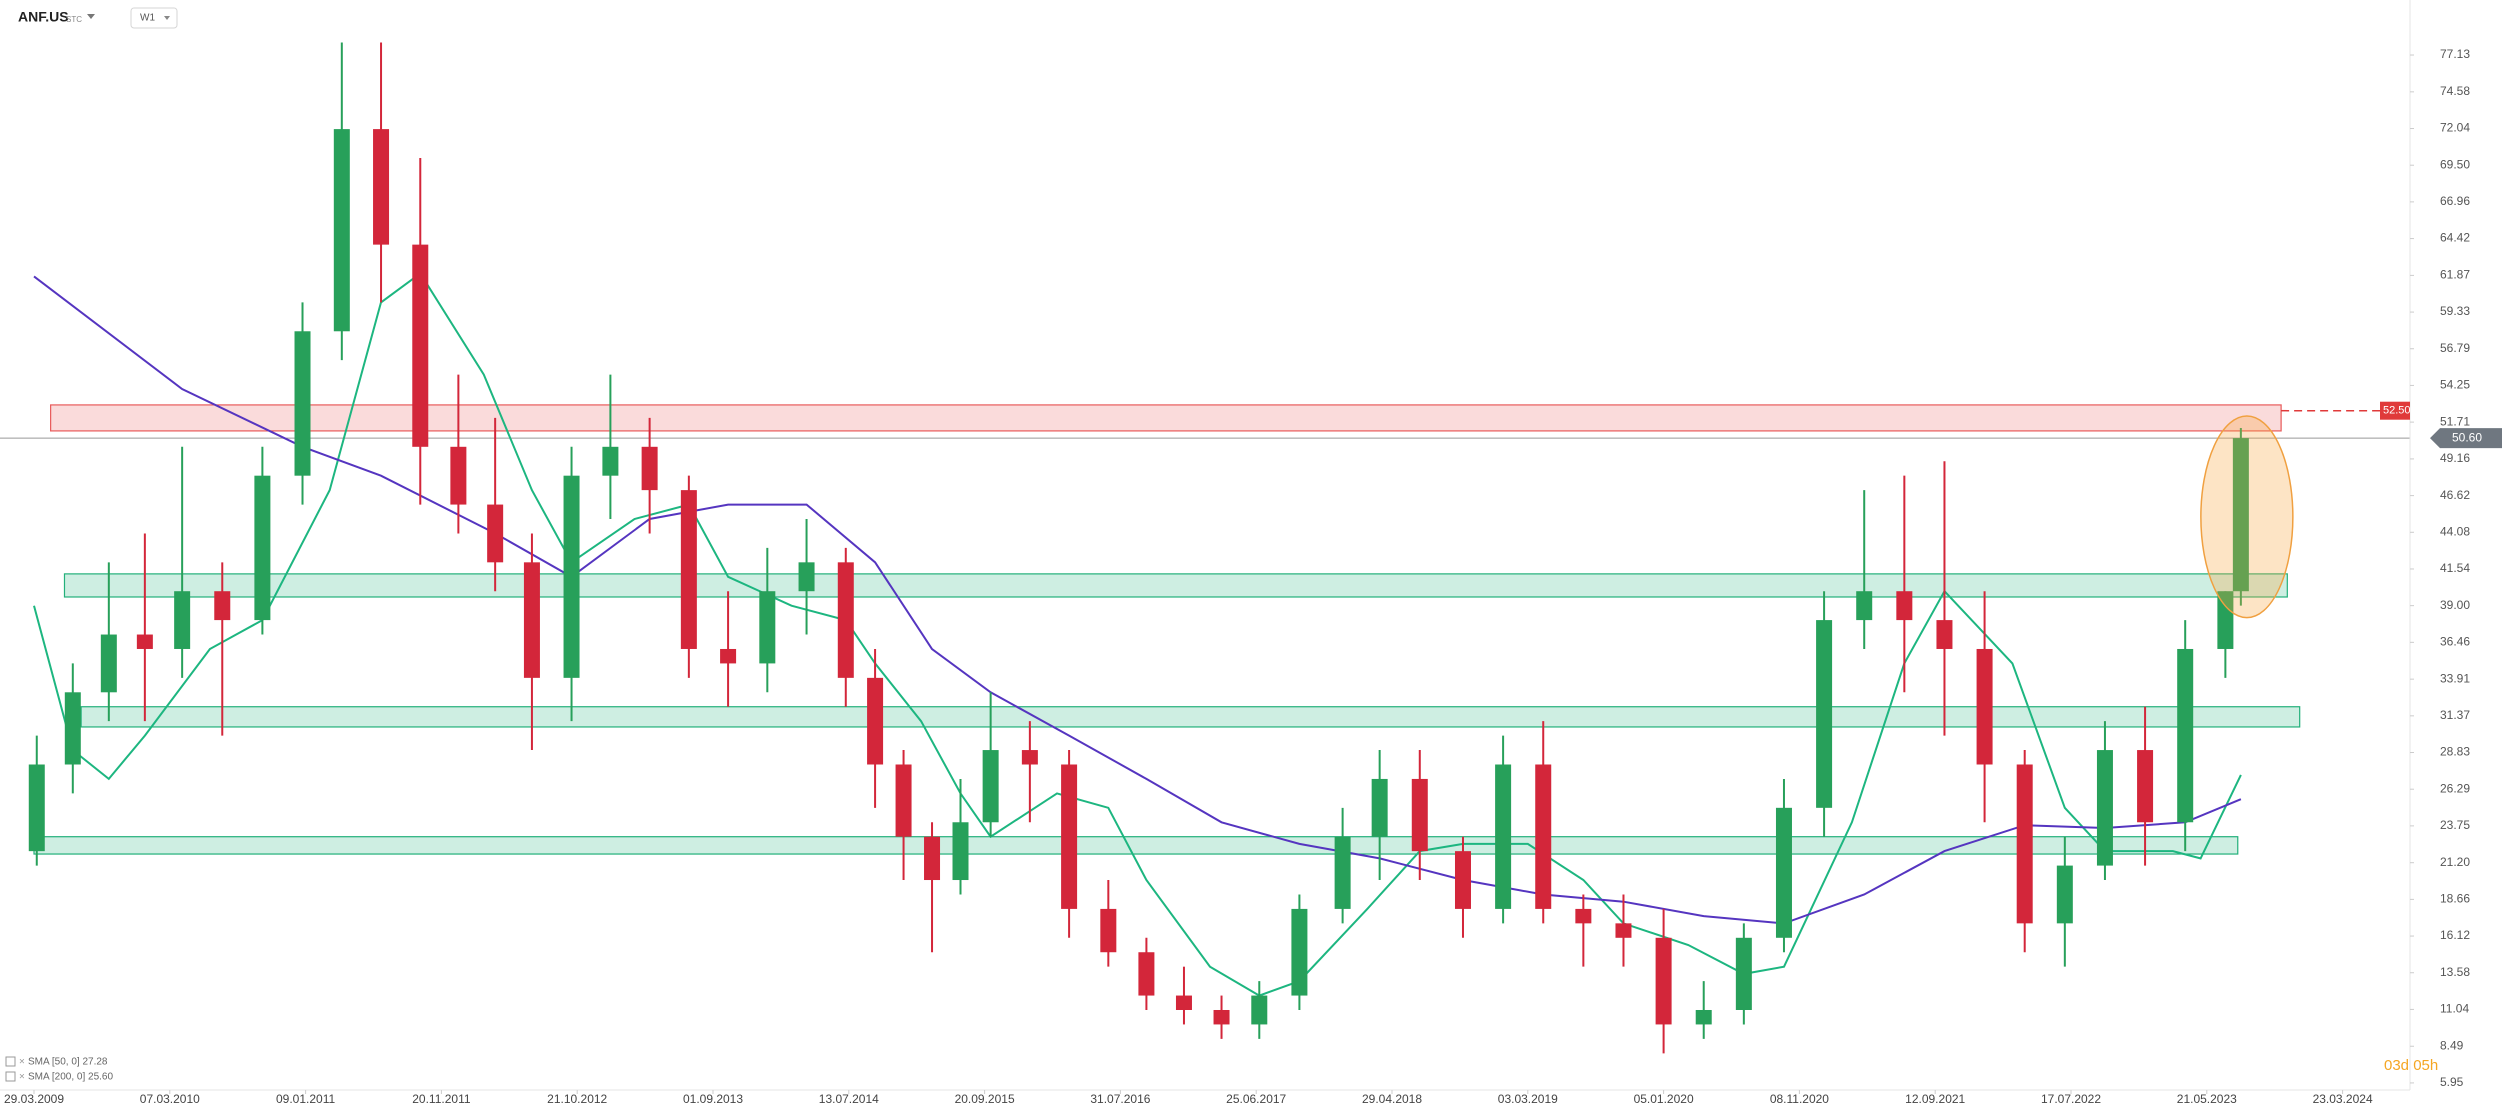 The width and height of the screenshot is (2506, 1109). Describe the element at coordinates (2452, 1045) in the screenshot. I see `y-tick-label: 8.49` at that location.